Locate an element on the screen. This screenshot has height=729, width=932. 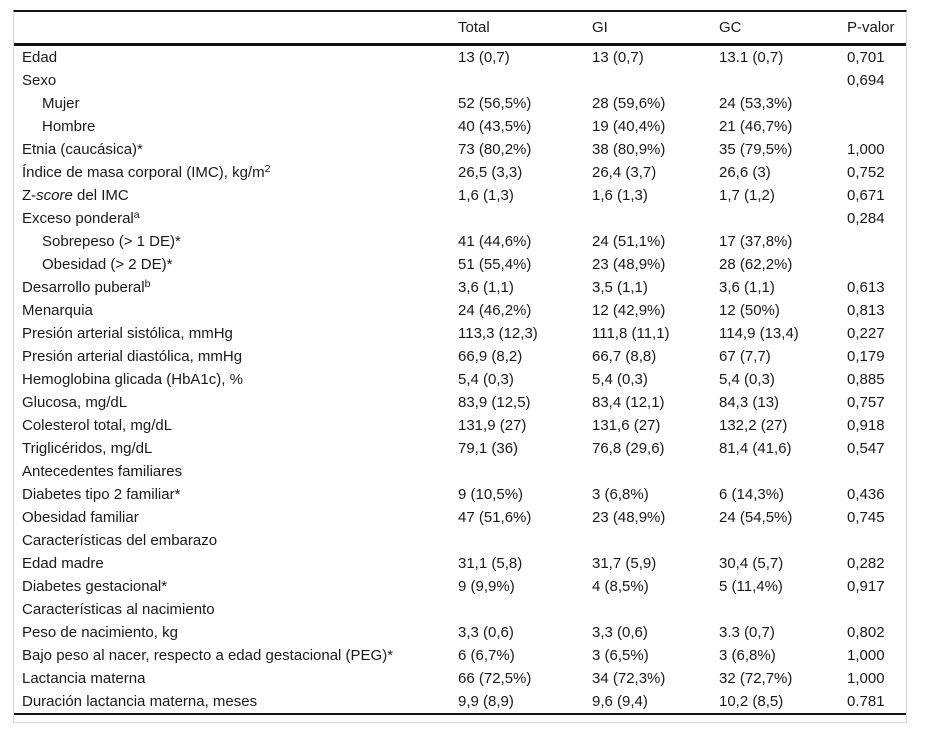
cell-gc: 12 (50%) is located at coordinates (749, 310).